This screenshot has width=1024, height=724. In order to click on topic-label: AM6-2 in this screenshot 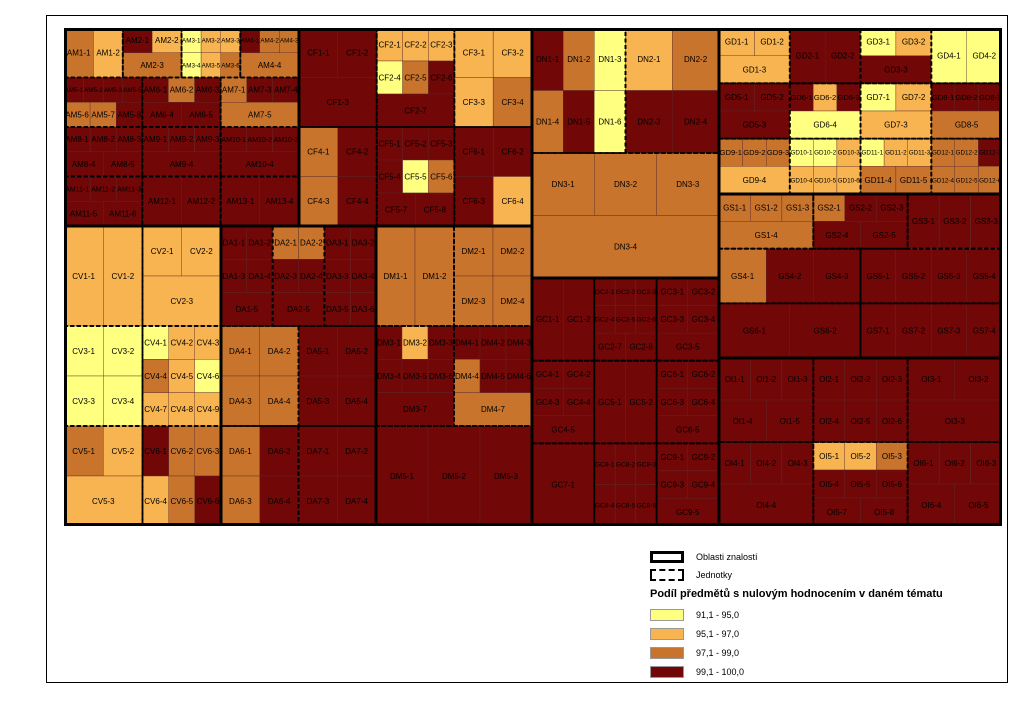, I will do `click(182, 90)`.